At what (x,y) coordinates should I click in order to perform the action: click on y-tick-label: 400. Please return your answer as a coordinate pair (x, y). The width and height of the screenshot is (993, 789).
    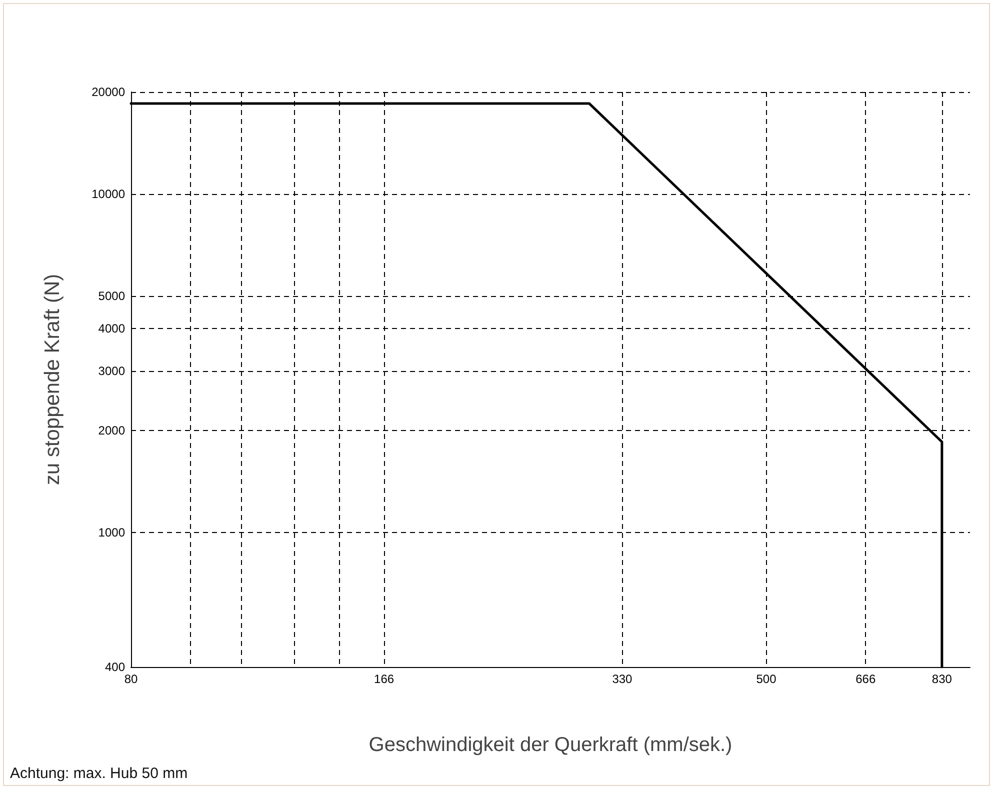
    Looking at the image, I should click on (115, 667).